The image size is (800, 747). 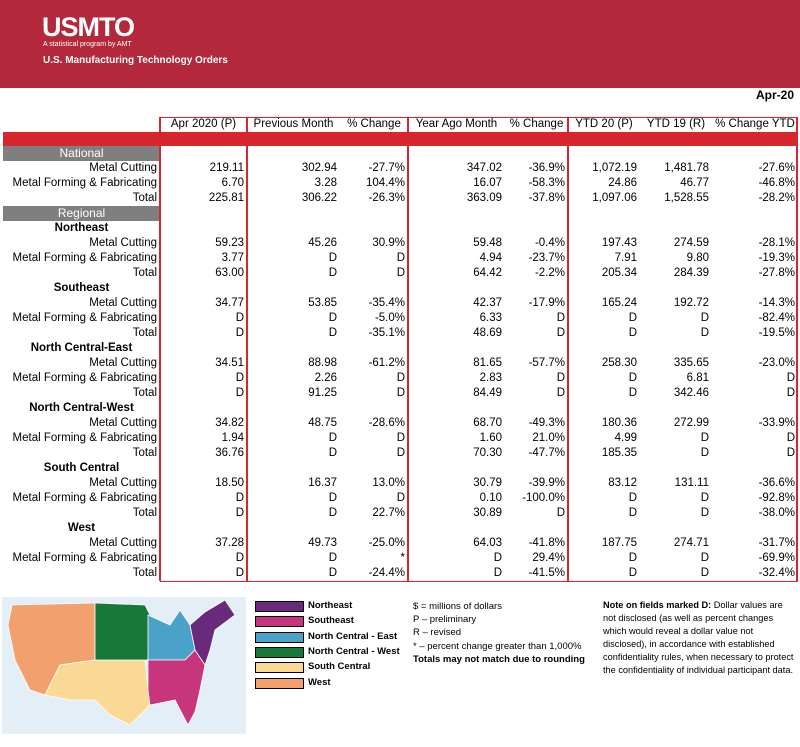 I want to click on table-cell: 91.25, so click(x=322, y=393).